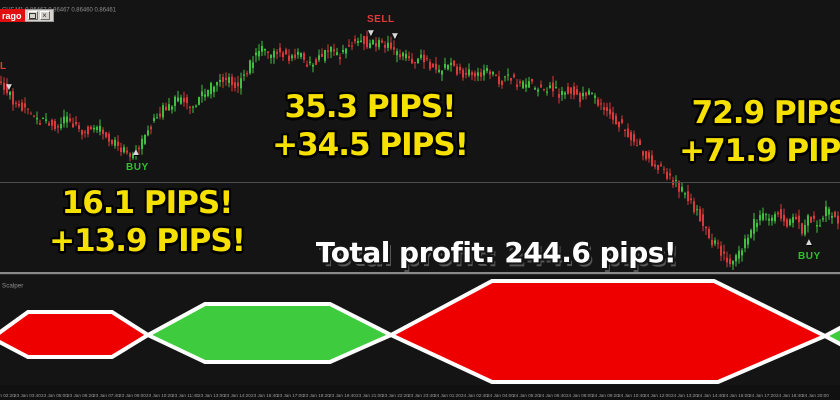 The height and width of the screenshot is (400, 840). I want to click on time-label-text: 23 Jan 11:40, so click(185, 396).